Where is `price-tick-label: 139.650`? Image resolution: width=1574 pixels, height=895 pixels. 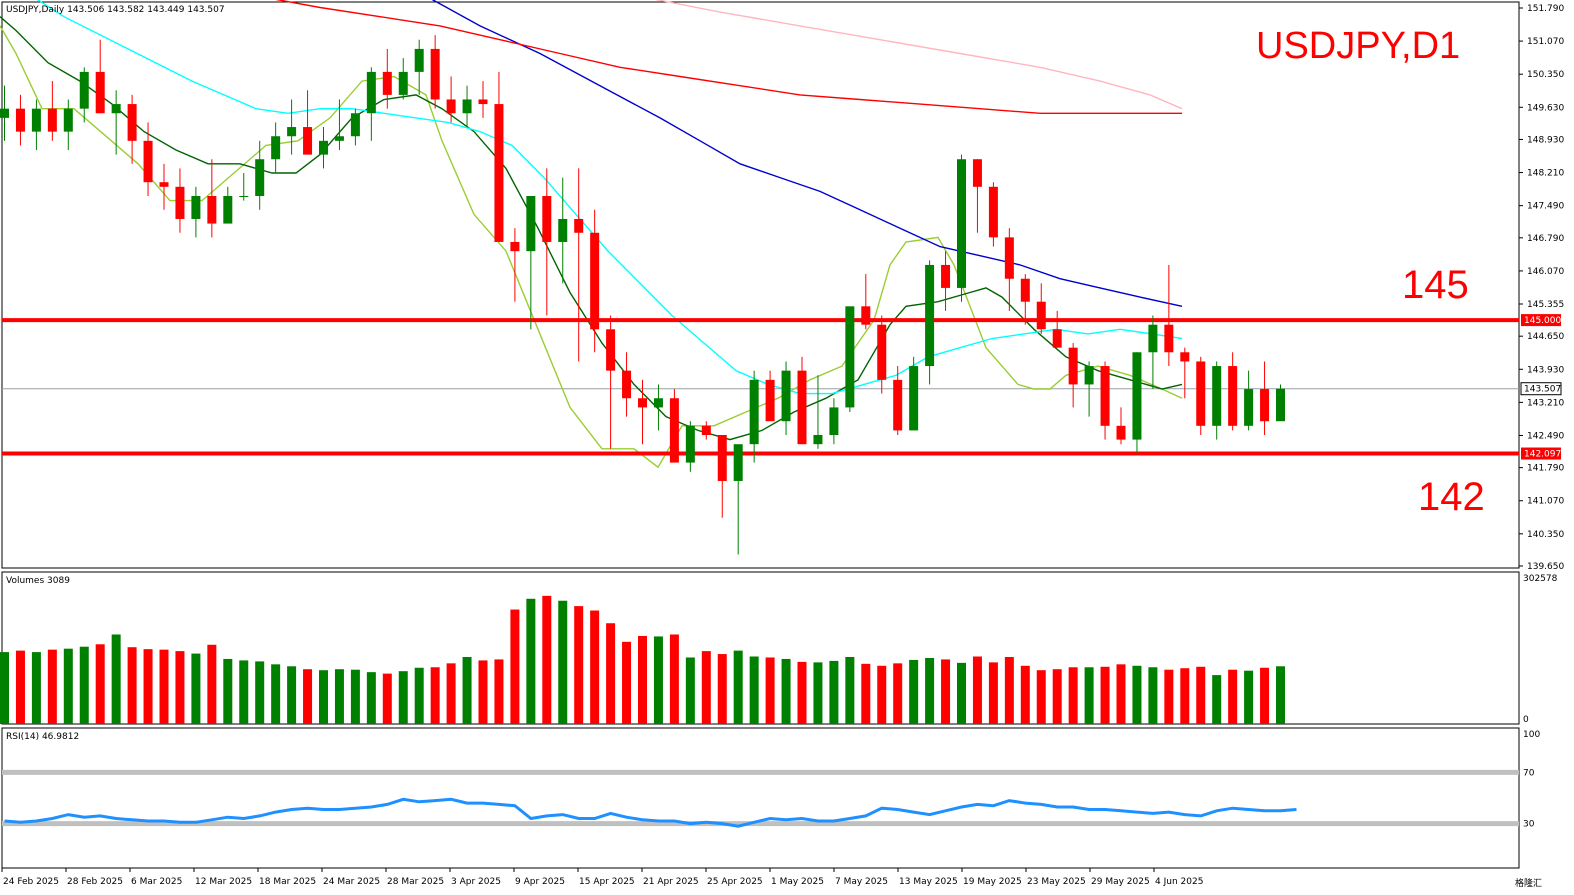
price-tick-label: 139.650 is located at coordinates (1545, 567).